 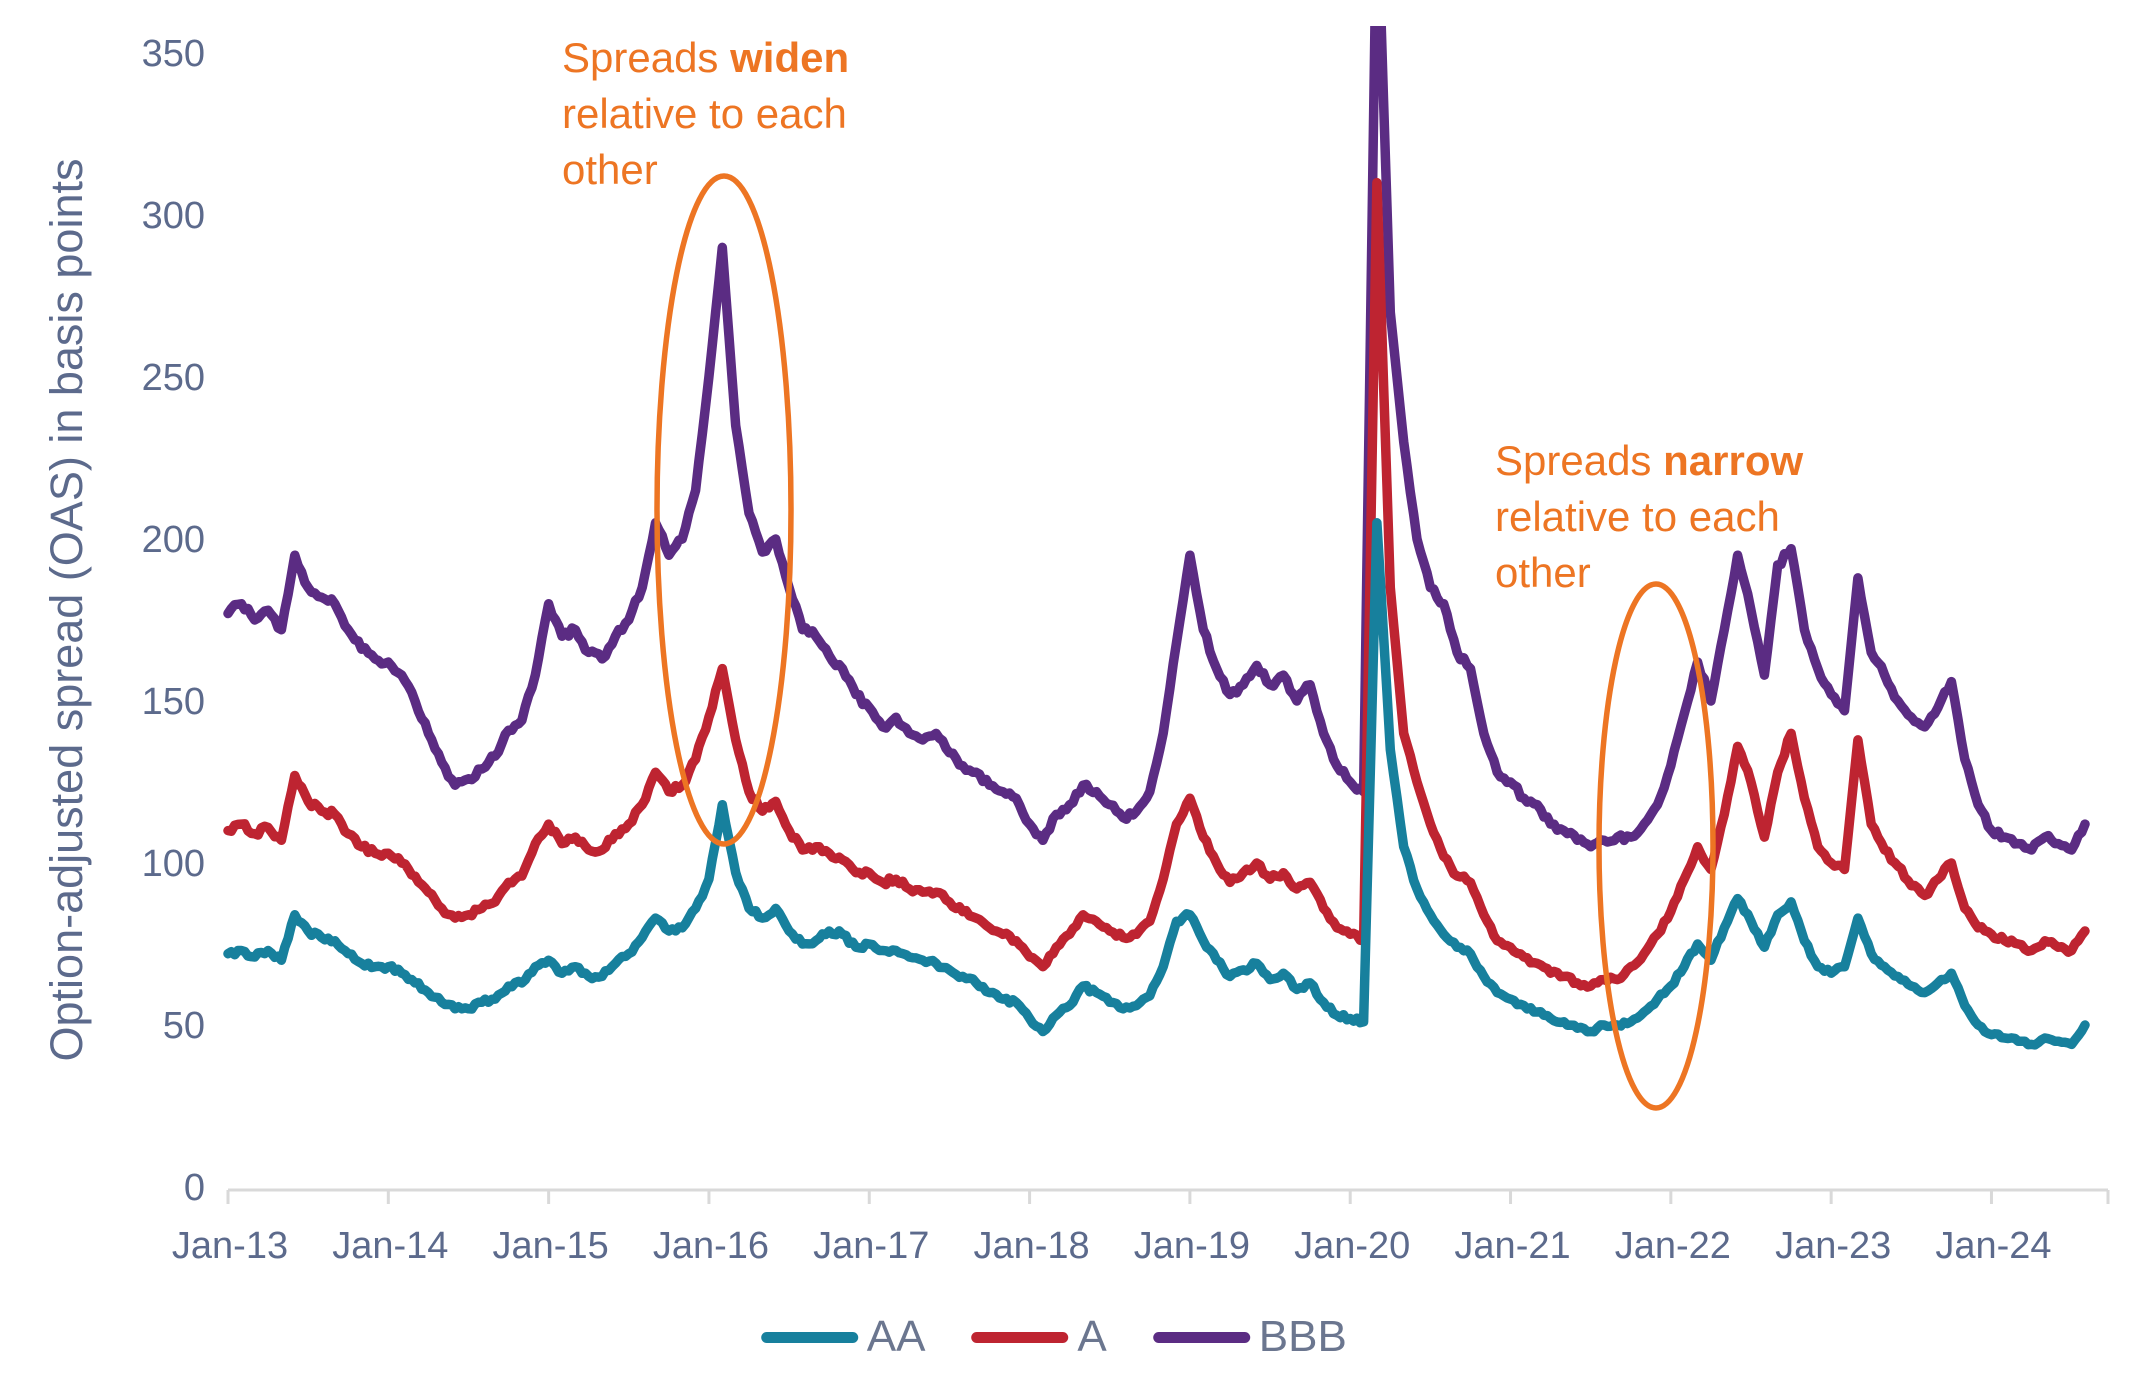 What do you see at coordinates (1031, 1246) in the screenshot?
I see `x-tick-label-jan-18: Jan-18` at bounding box center [1031, 1246].